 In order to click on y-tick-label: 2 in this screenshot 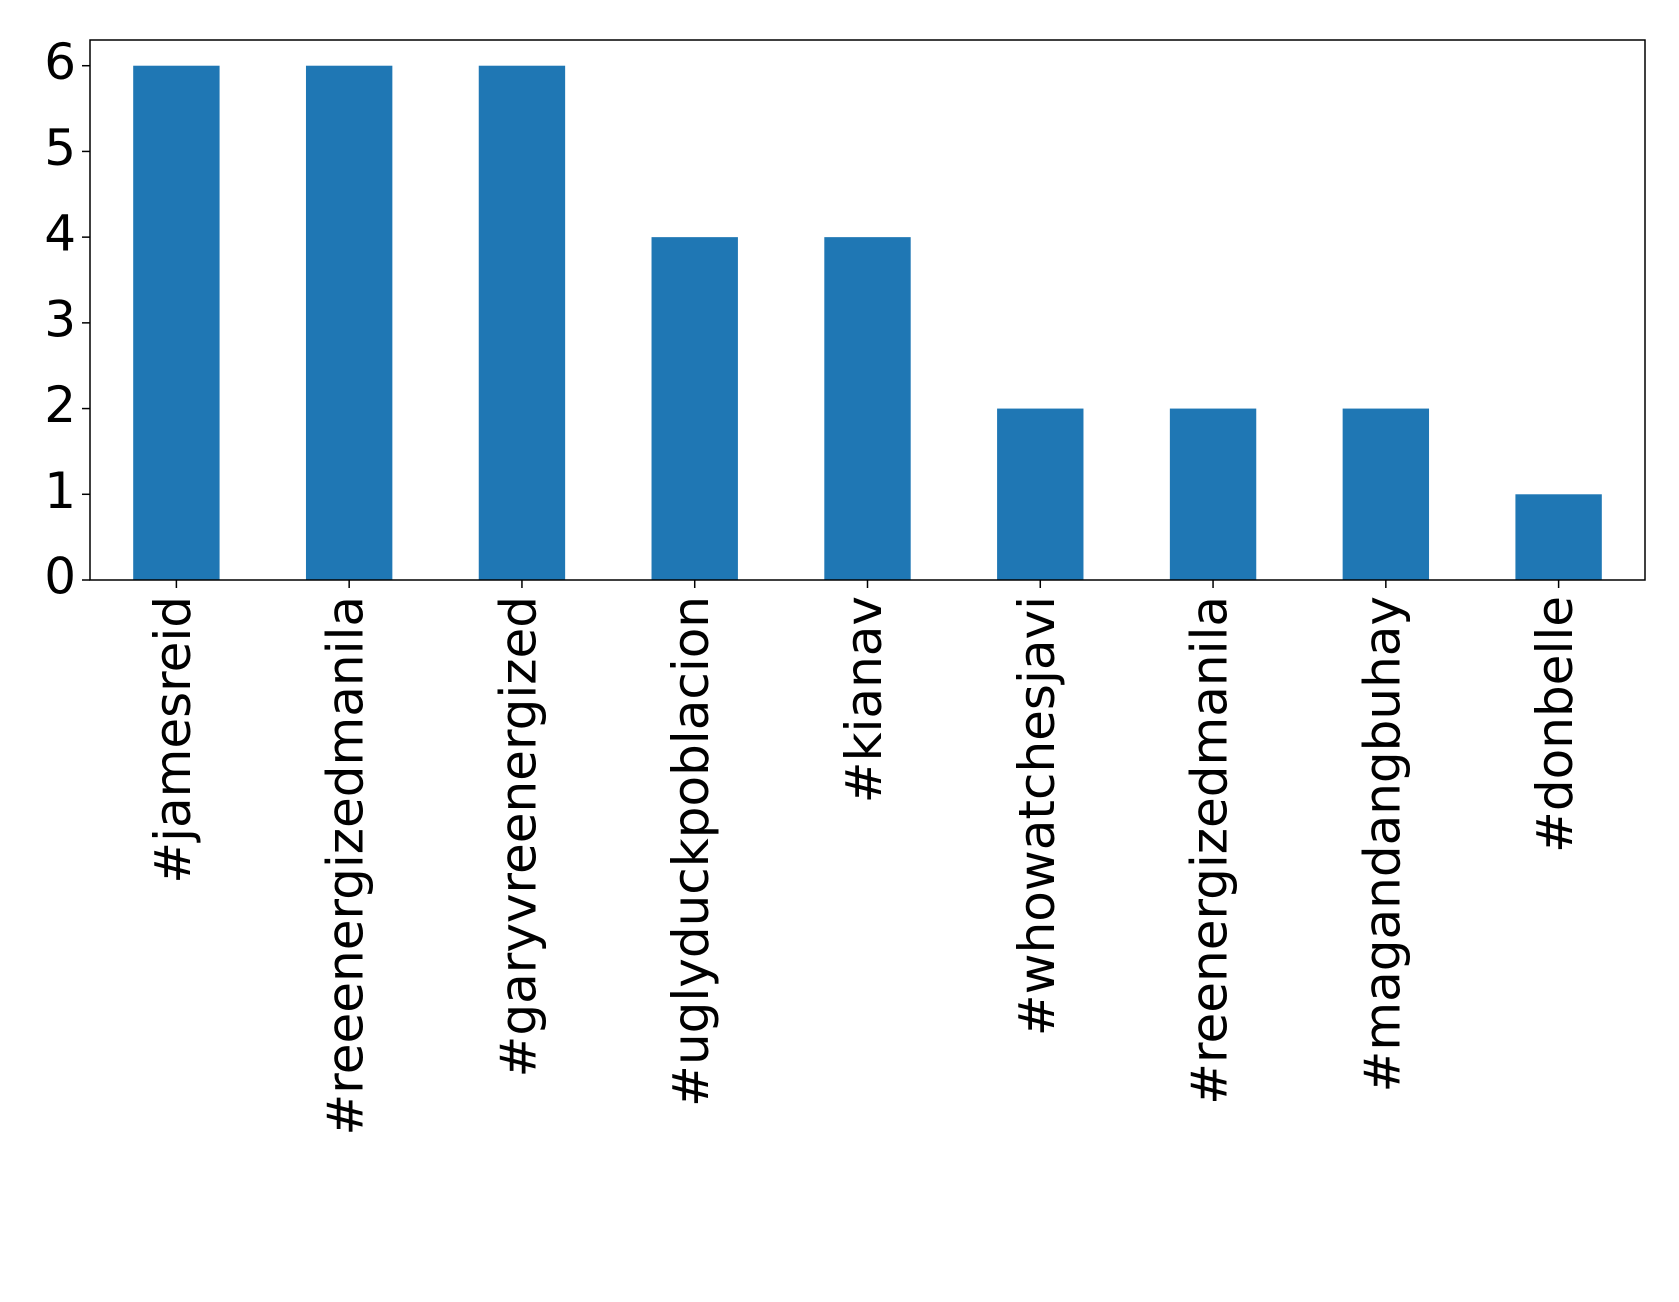, I will do `click(60, 405)`.